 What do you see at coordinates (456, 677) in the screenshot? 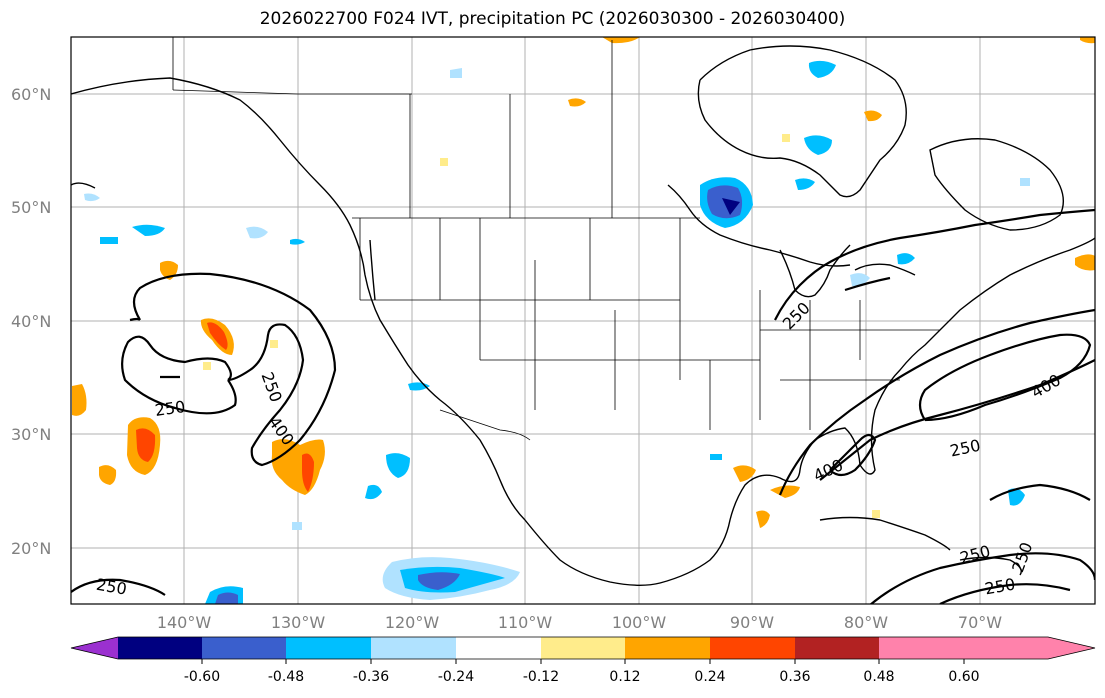
I see `colorbar-tick-label: -0.24` at bounding box center [456, 677].